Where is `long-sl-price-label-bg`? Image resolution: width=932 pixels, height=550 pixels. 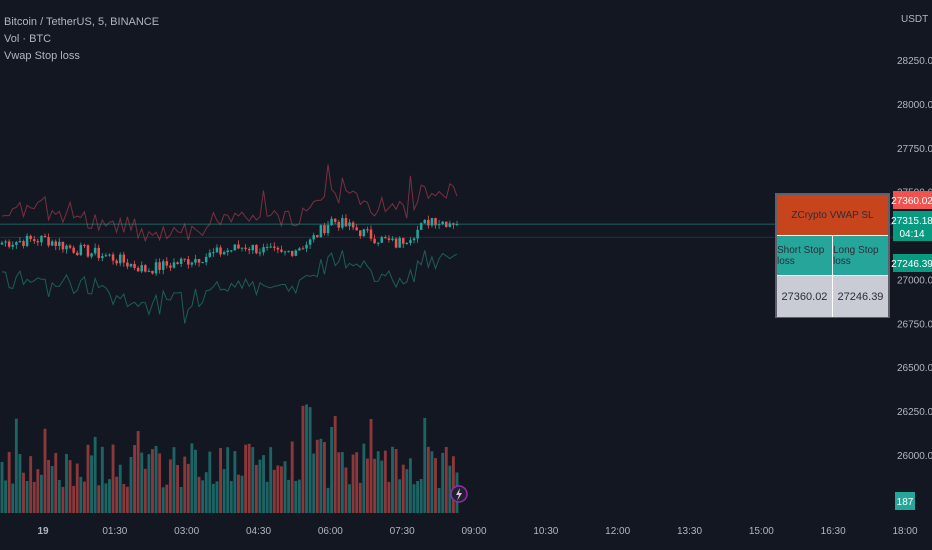 long-sl-price-label-bg is located at coordinates (912, 263).